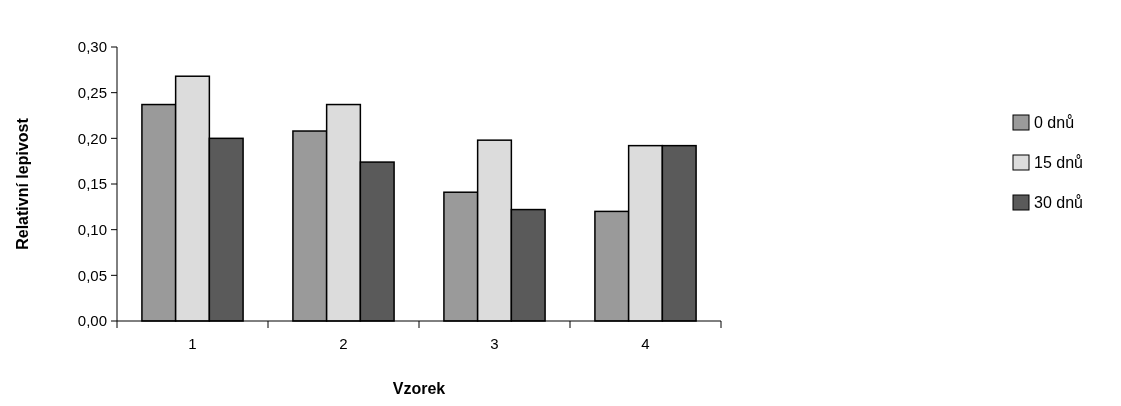 The width and height of the screenshot is (1121, 406). What do you see at coordinates (494, 343) in the screenshot?
I see `x-tick-label: 3` at bounding box center [494, 343].